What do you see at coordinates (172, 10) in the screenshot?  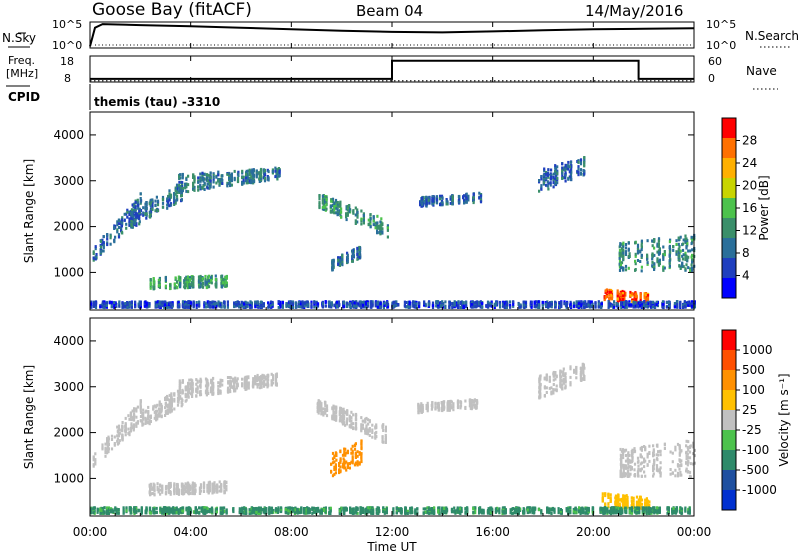 I see `station-title: Goose Bay (fitACF)` at bounding box center [172, 10].